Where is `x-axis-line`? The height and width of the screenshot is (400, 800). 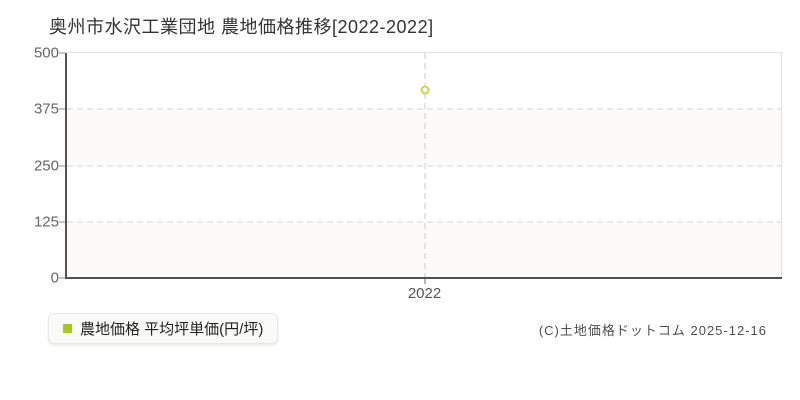
x-axis-line is located at coordinates (423, 278).